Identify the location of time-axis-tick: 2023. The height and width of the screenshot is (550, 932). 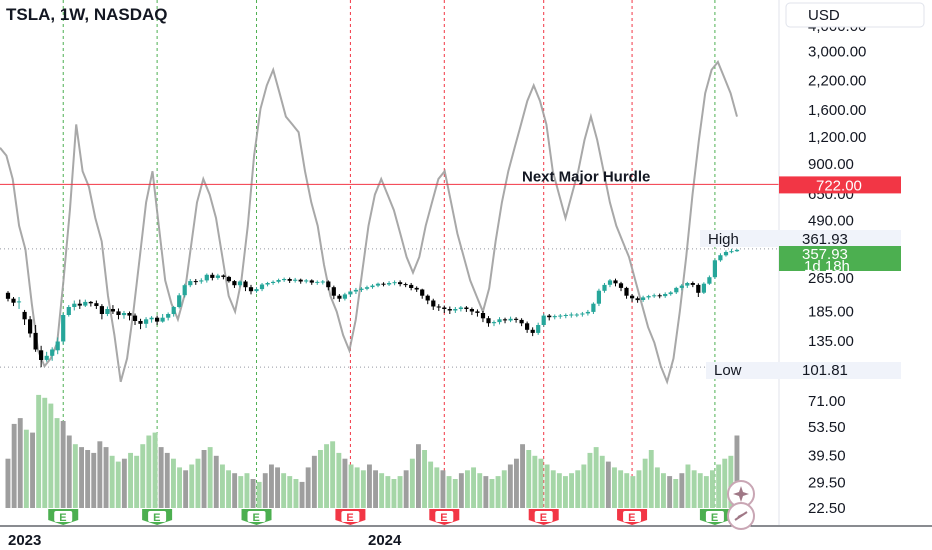
(24, 540).